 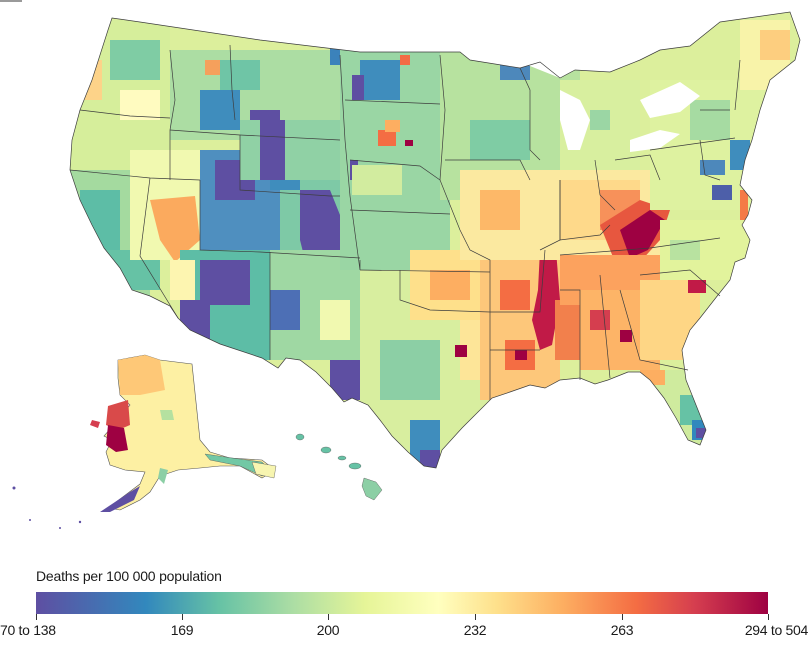 What do you see at coordinates (28, 630) in the screenshot?
I see `legend-tick-label: 70 to 138` at bounding box center [28, 630].